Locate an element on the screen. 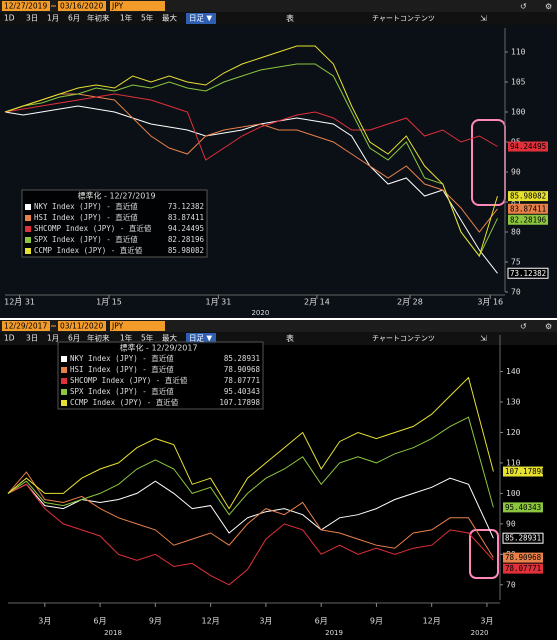 Image resolution: width=557 pixels, height=640 pixels. y-tick-label: 85 is located at coordinates (516, 202).